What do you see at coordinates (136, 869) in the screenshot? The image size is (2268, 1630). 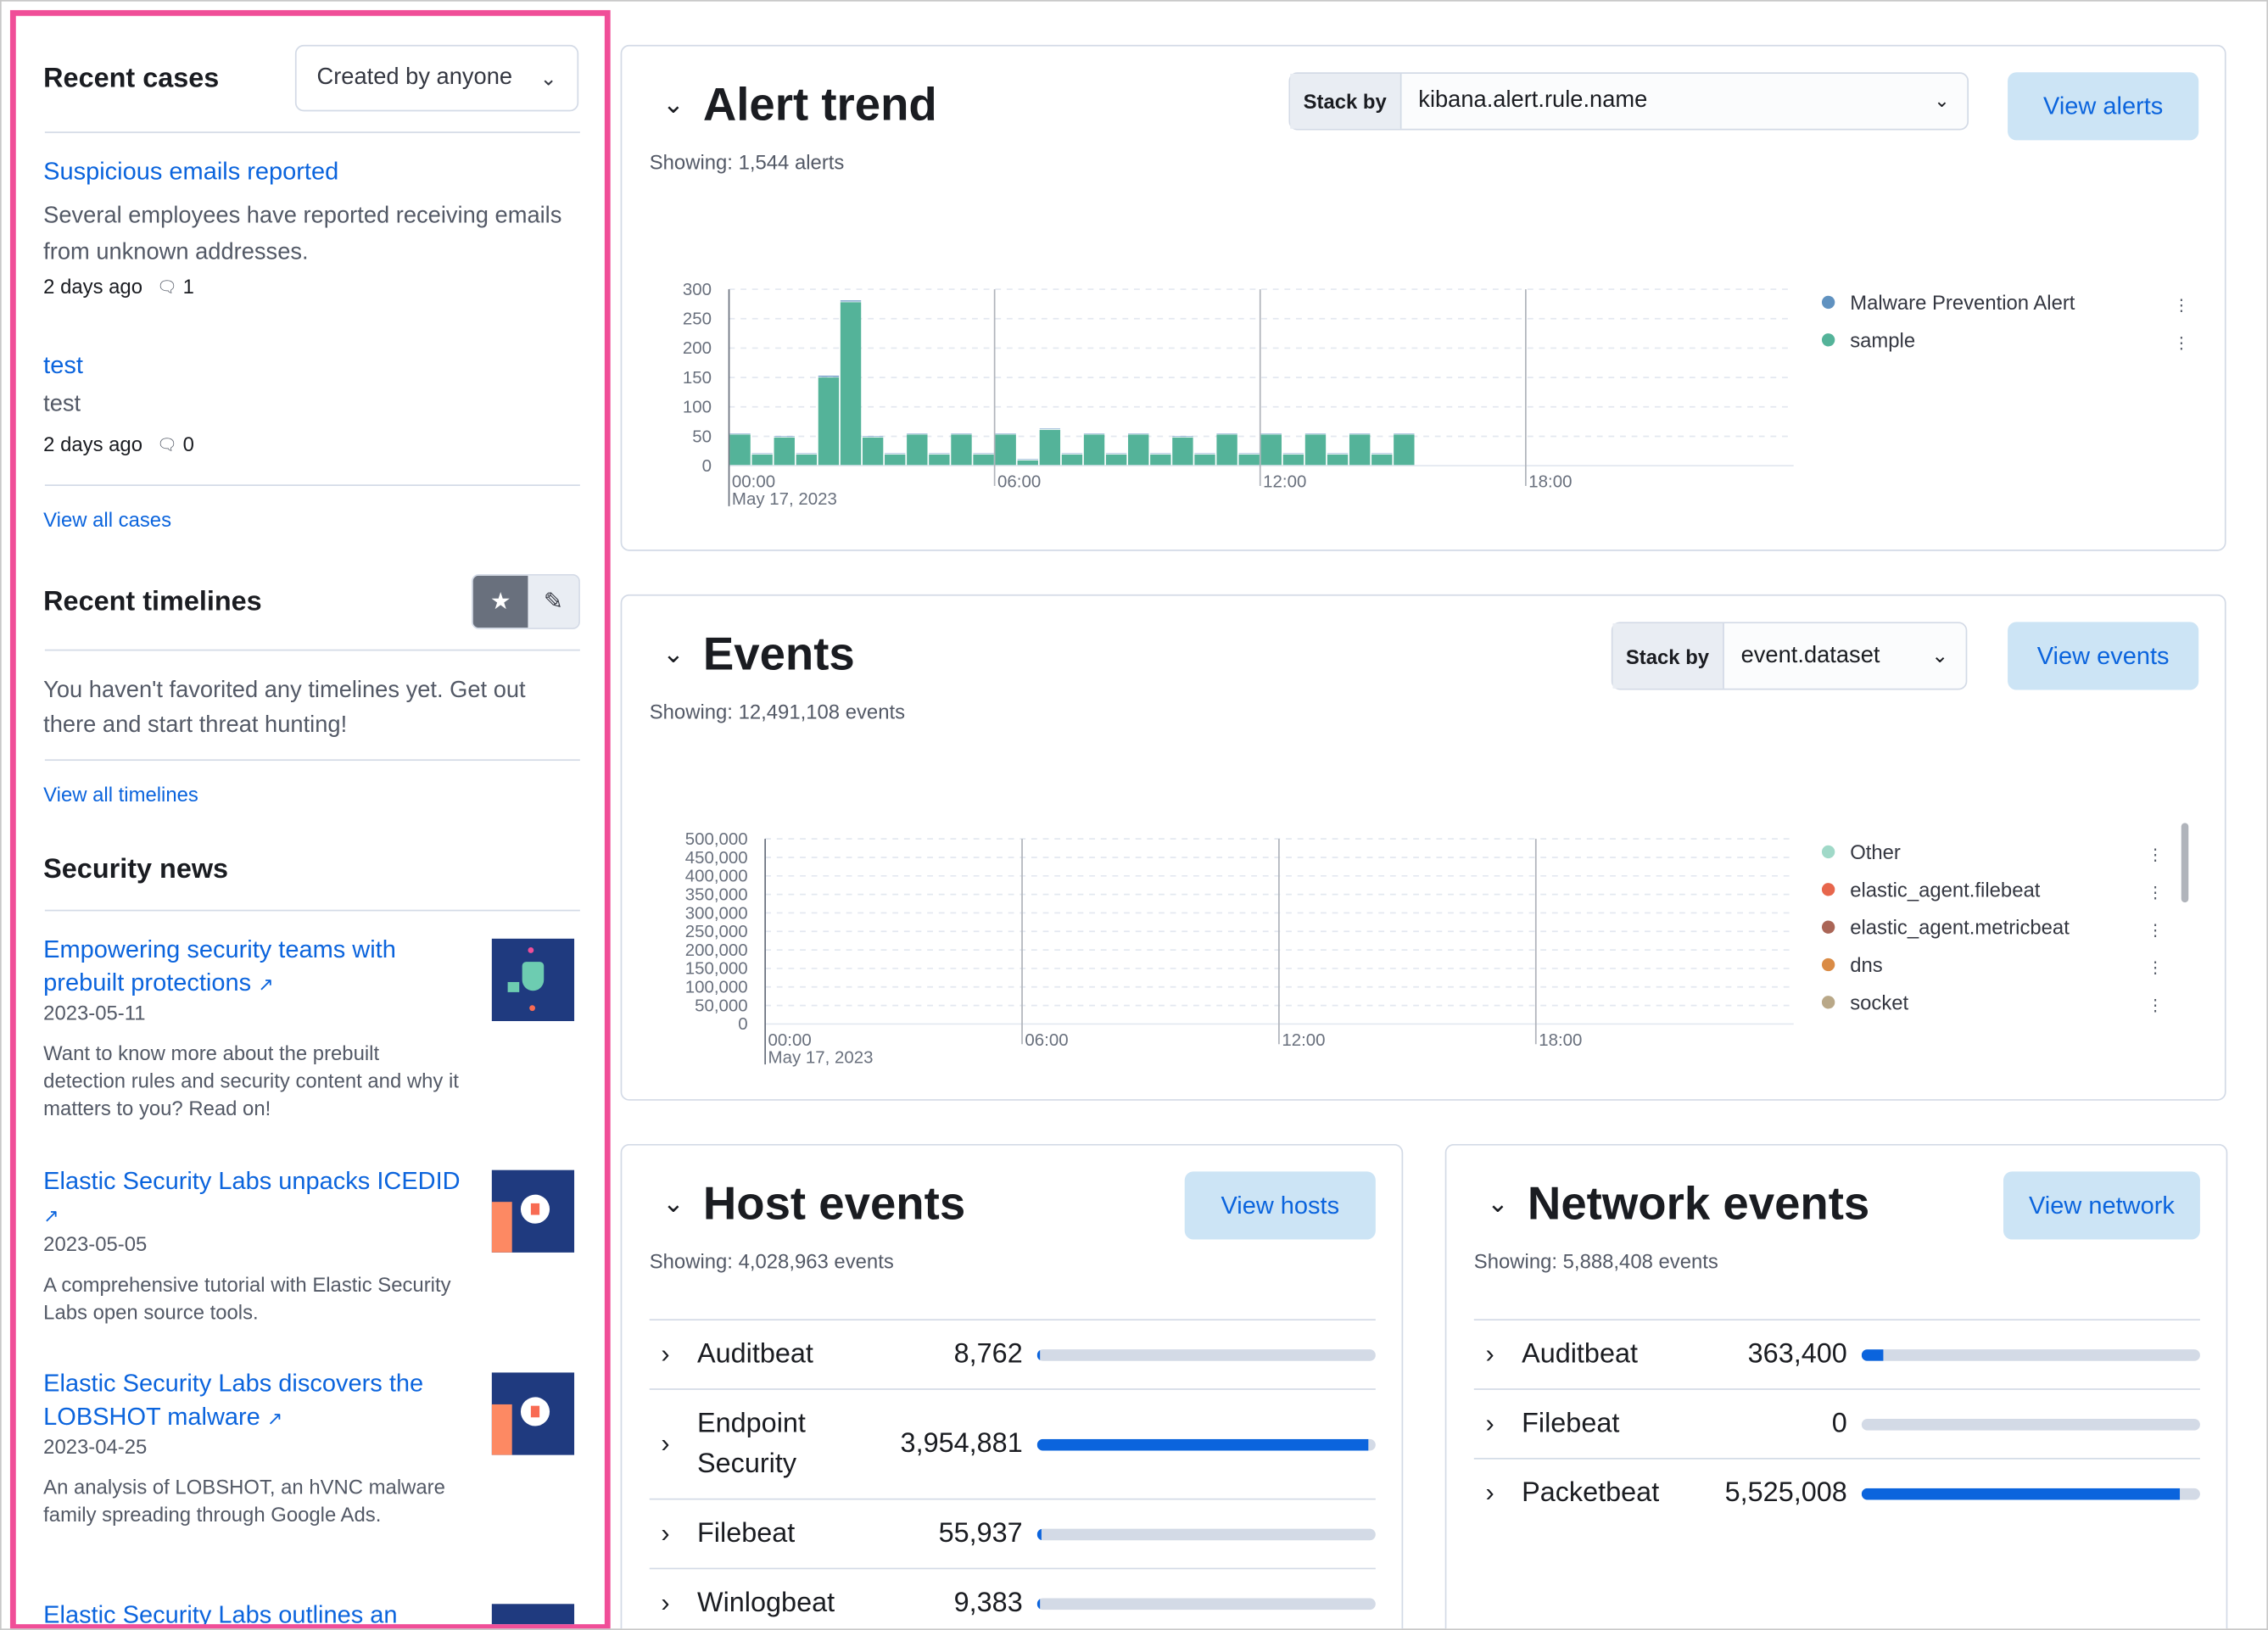 I see `security-news-title: Security news` at bounding box center [136, 869].